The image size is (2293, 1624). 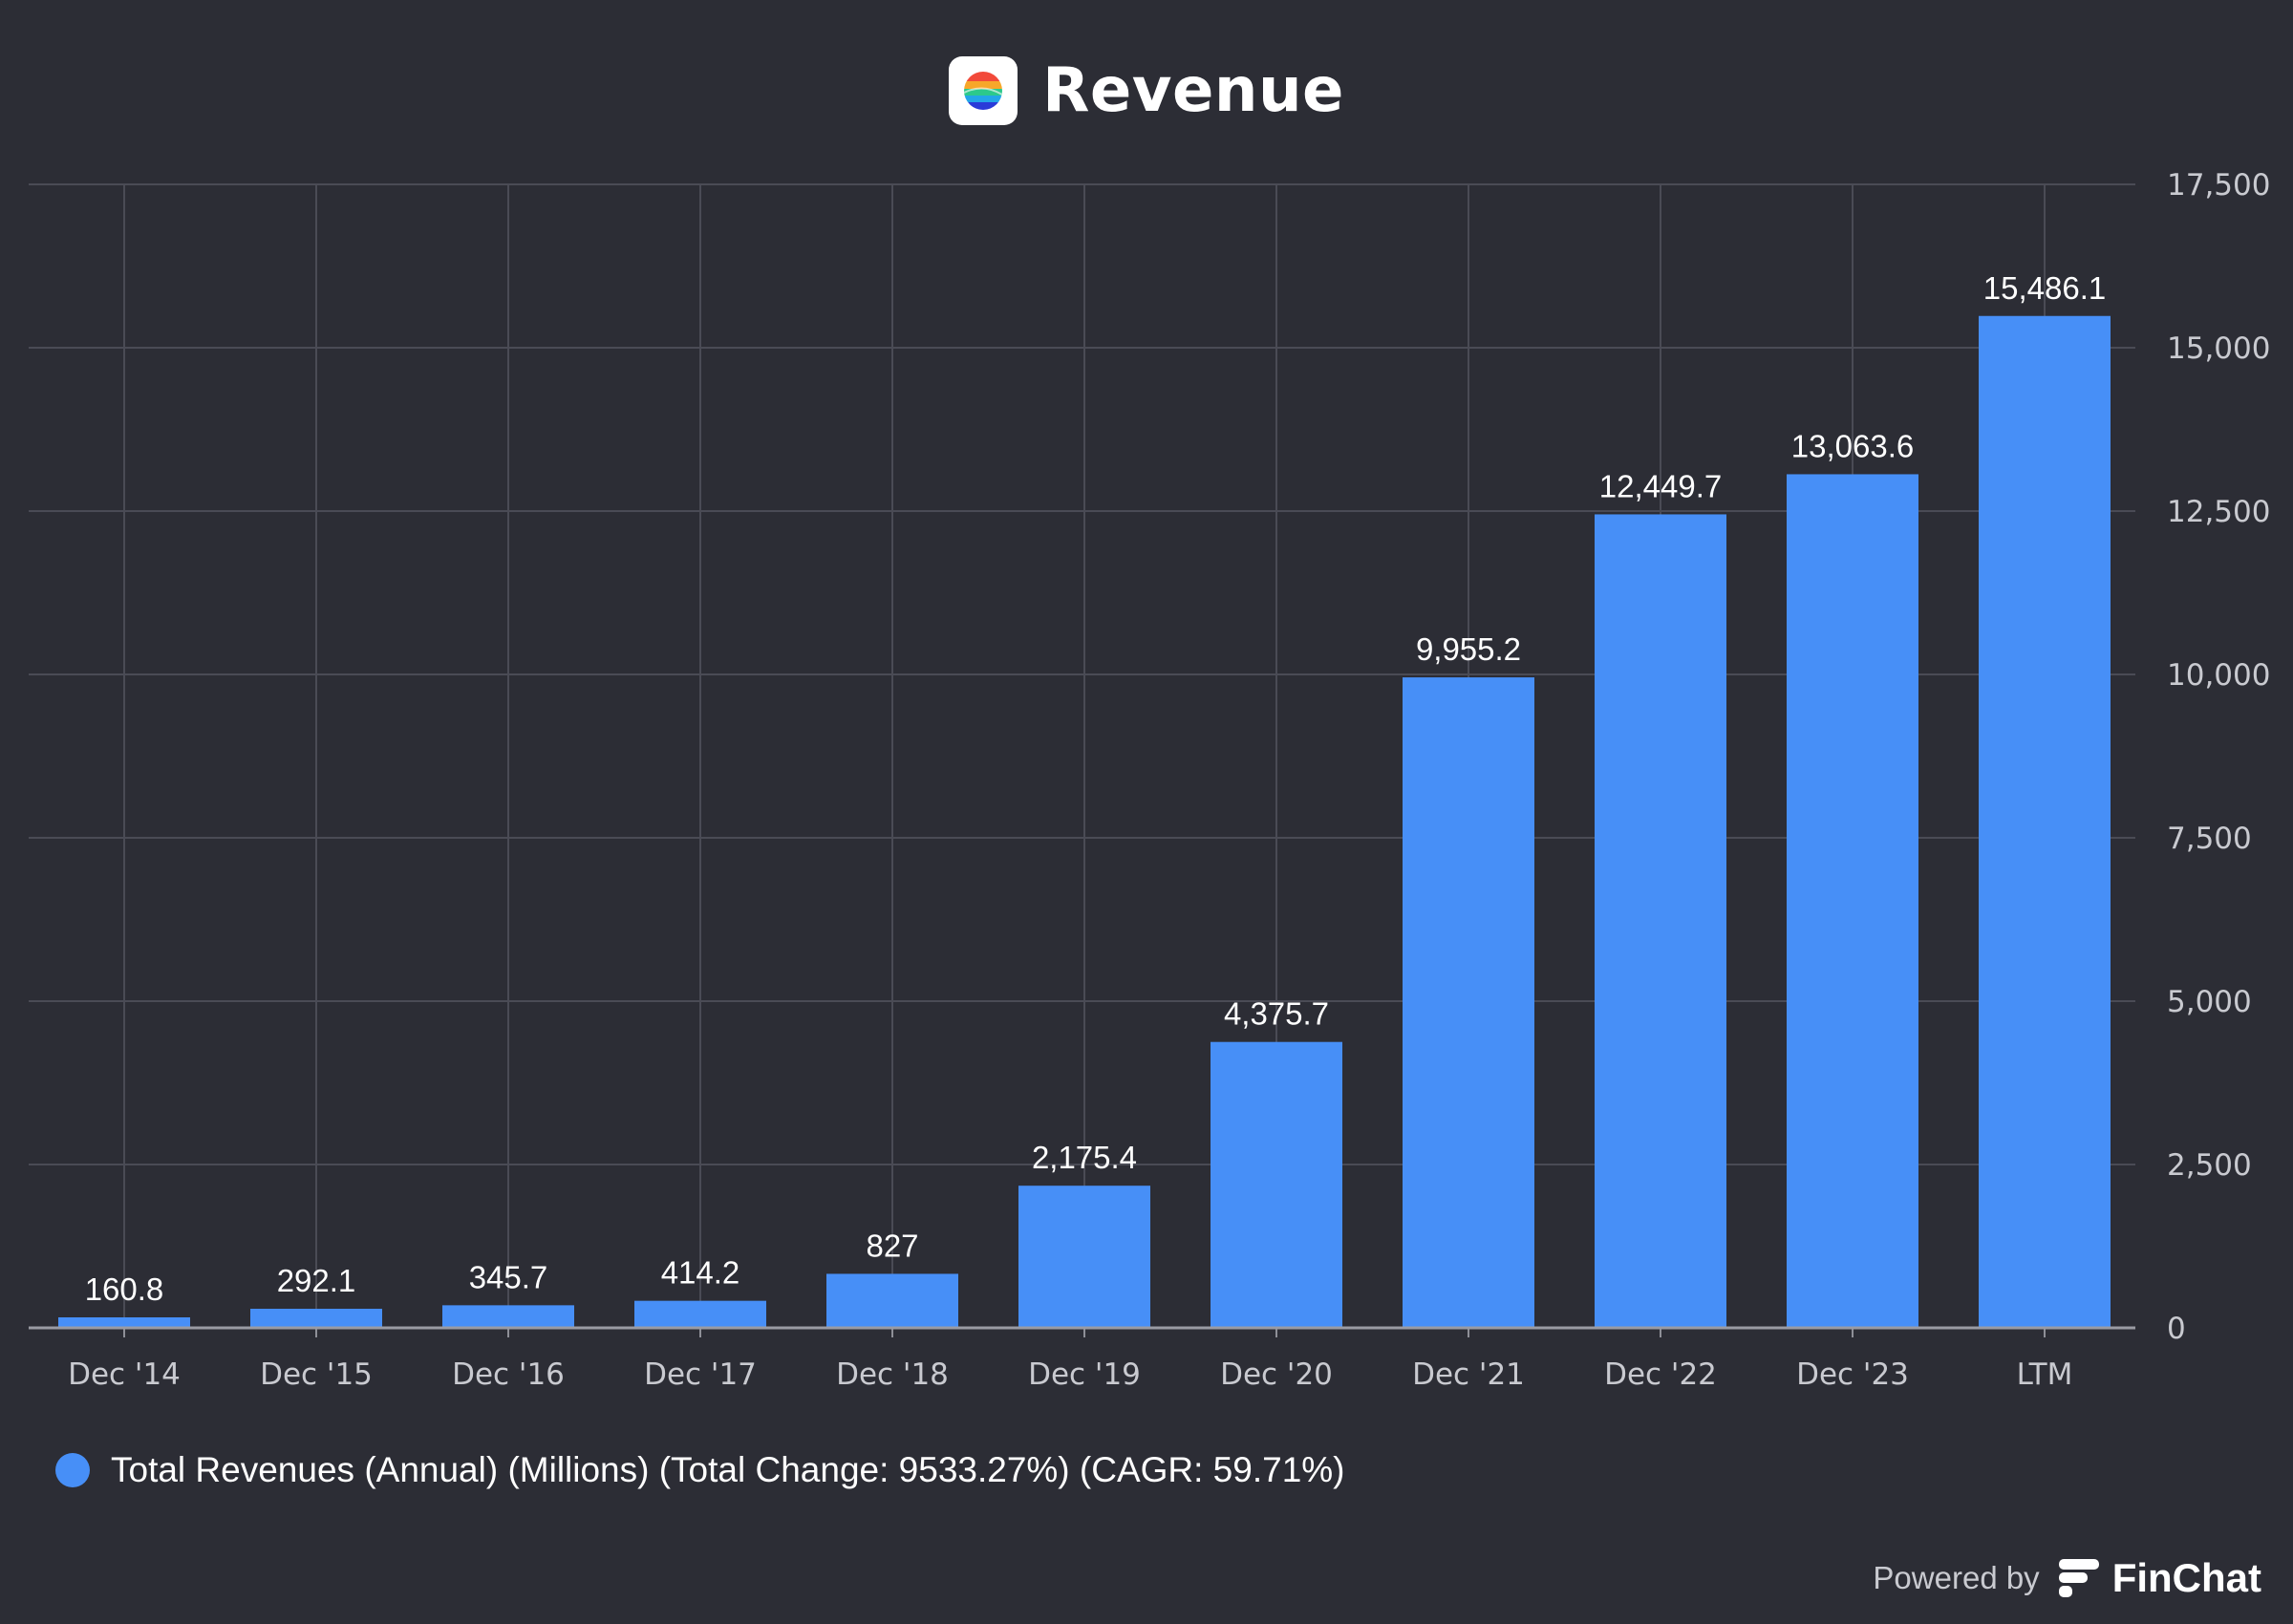 What do you see at coordinates (2176, 1329) in the screenshot?
I see `y-tick-label: 0` at bounding box center [2176, 1329].